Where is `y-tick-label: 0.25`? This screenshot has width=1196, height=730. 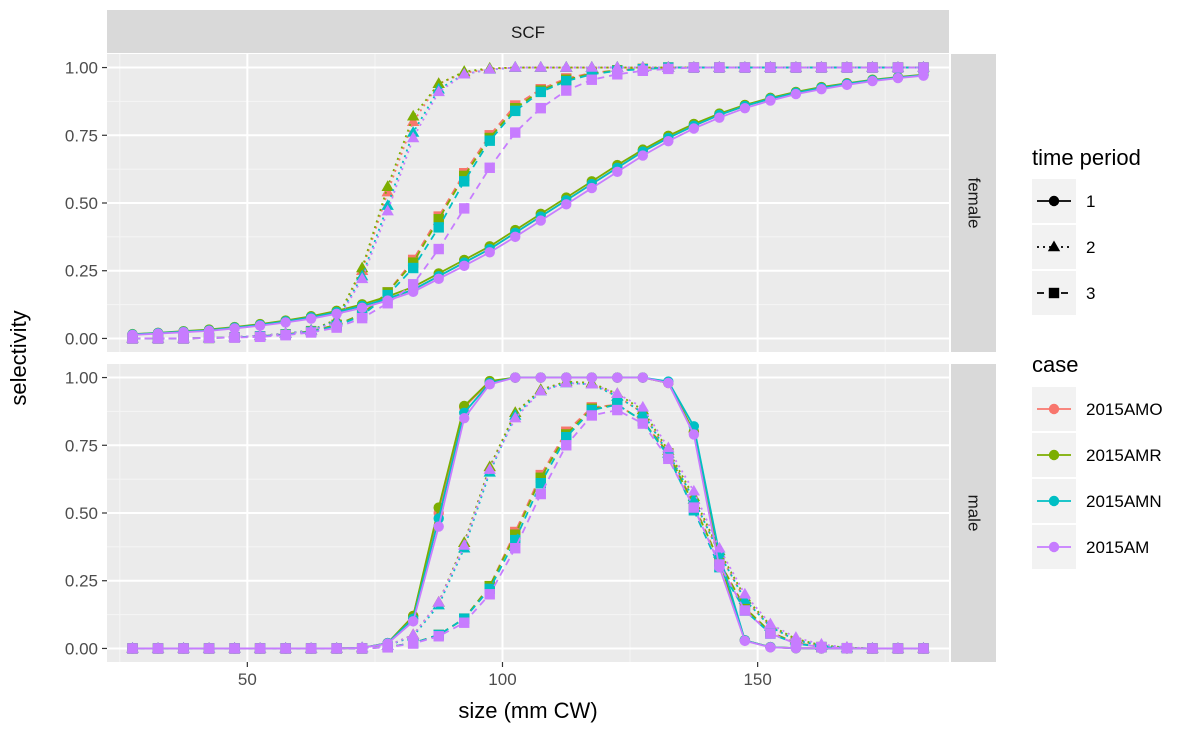
y-tick-label: 0.25 is located at coordinates (81, 581).